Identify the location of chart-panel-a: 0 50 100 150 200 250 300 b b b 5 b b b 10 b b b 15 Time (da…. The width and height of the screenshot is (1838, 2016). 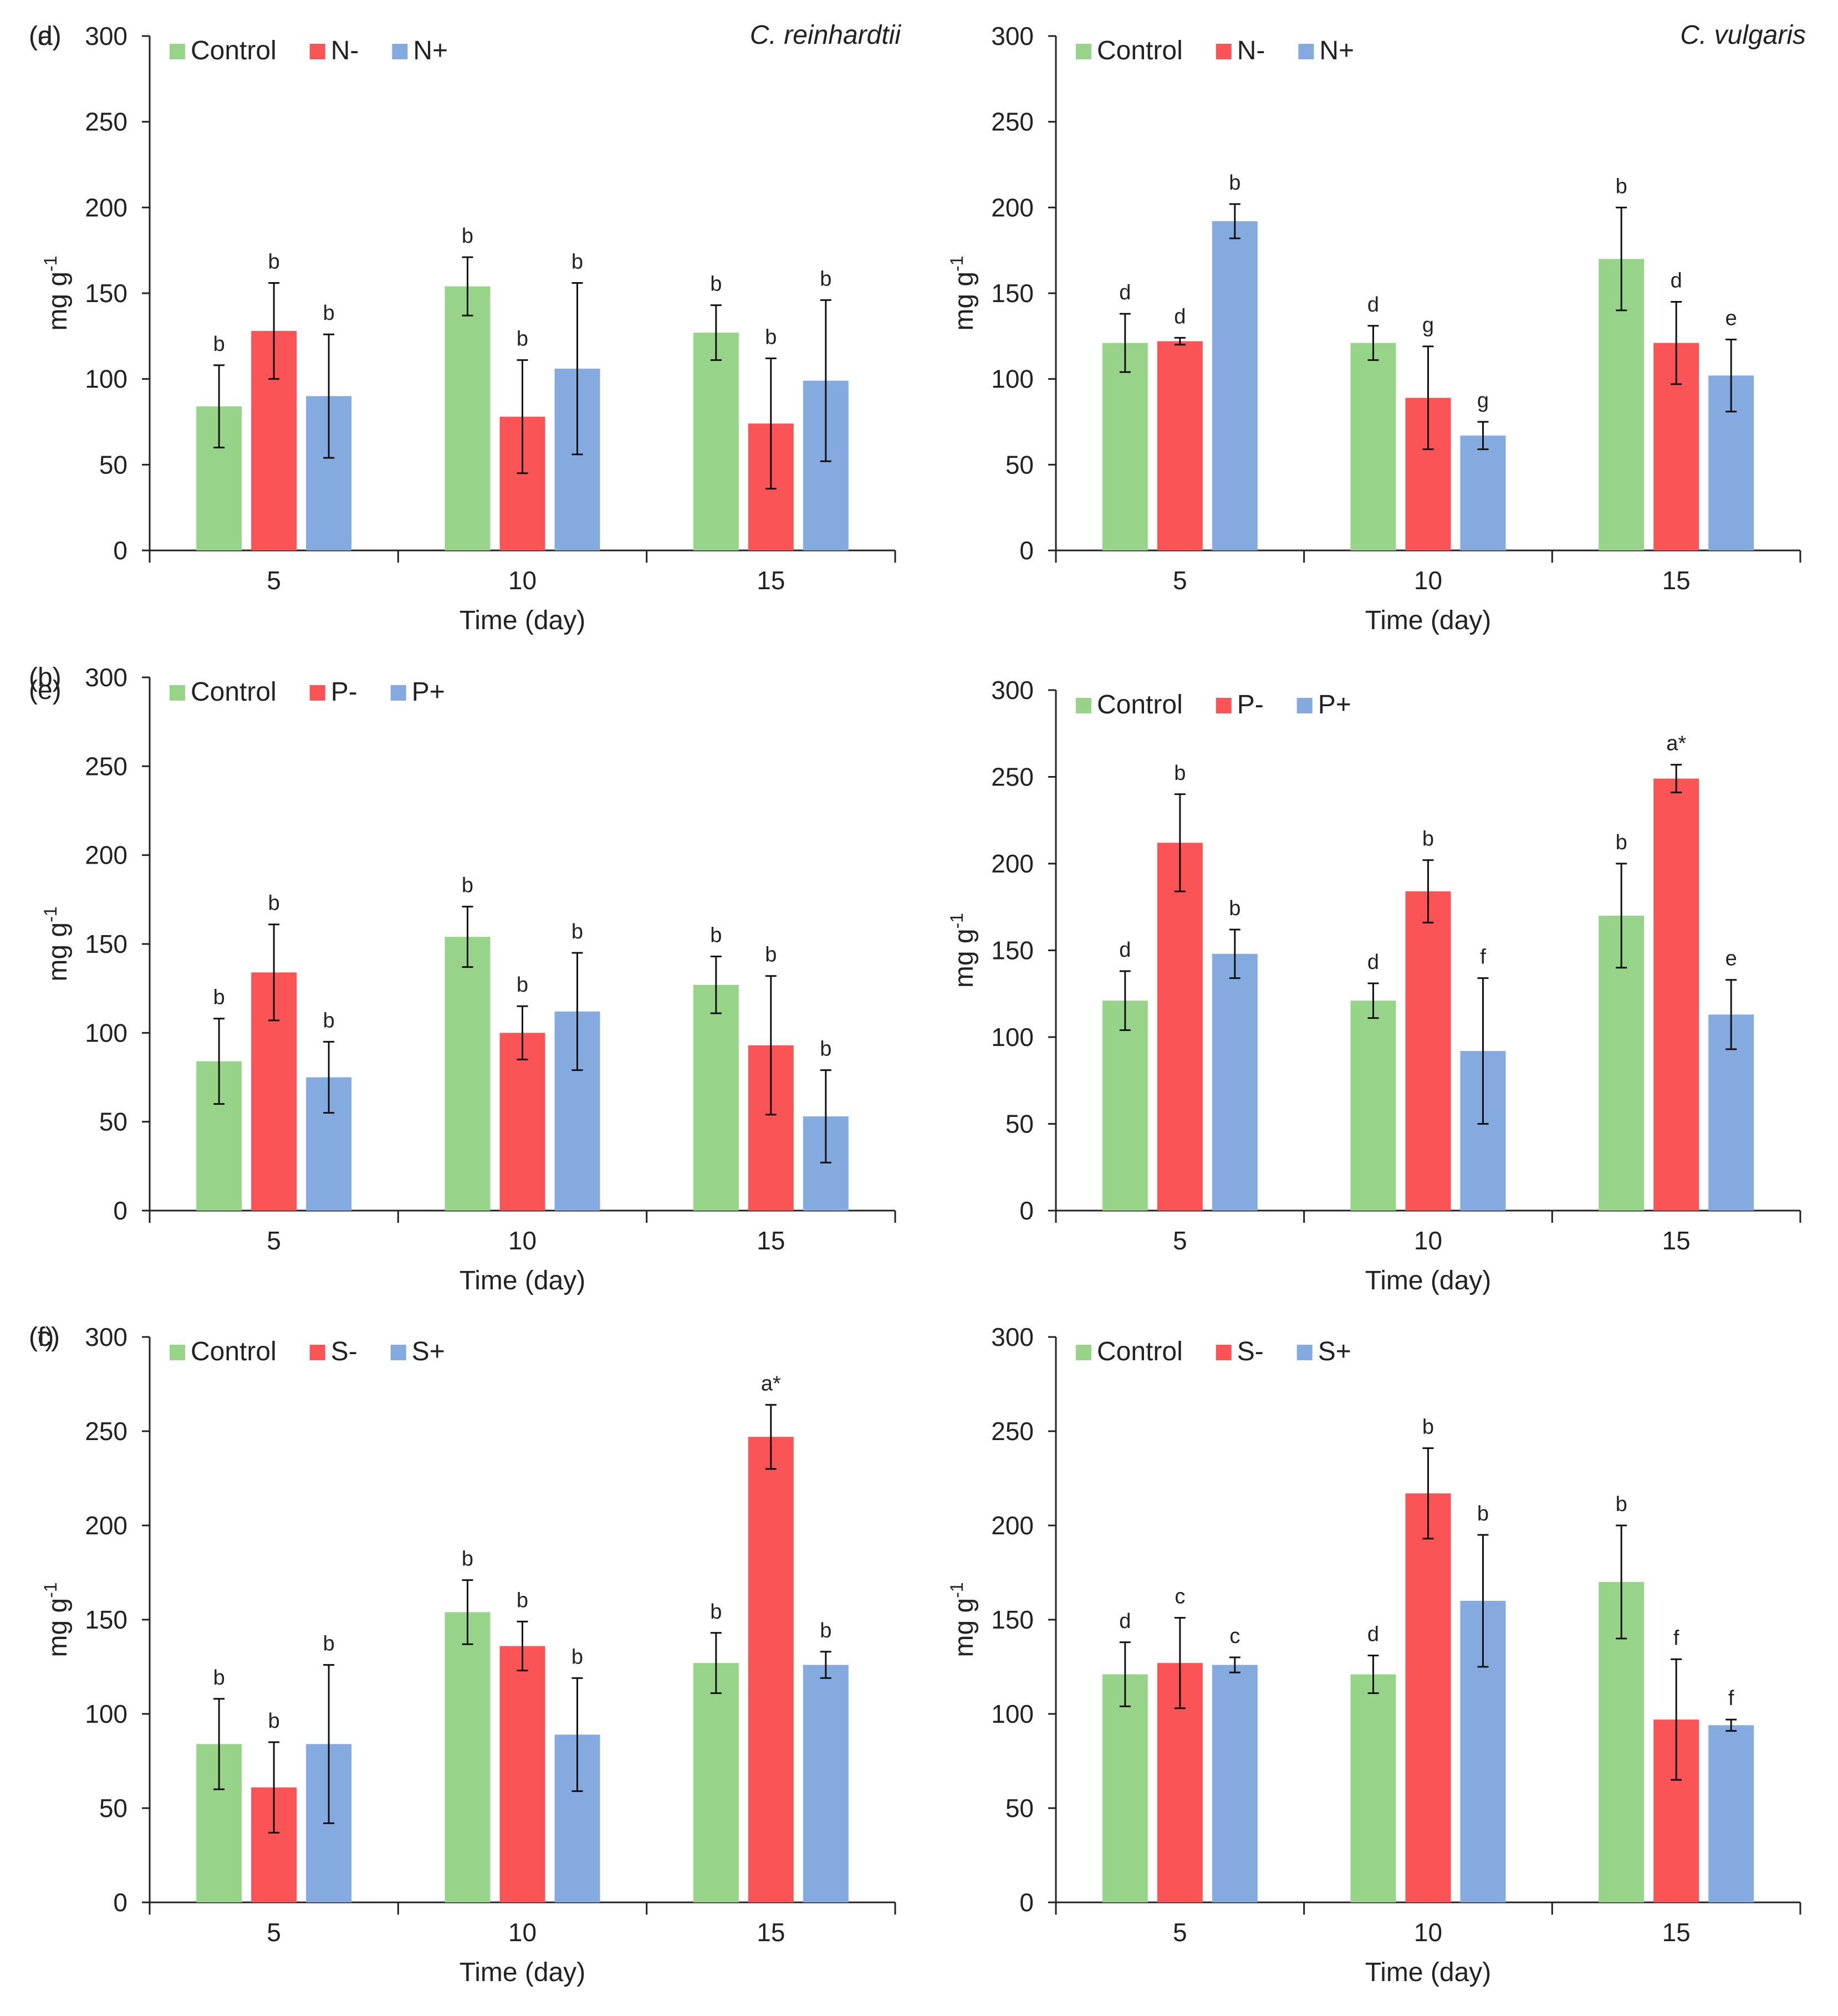
(465, 328).